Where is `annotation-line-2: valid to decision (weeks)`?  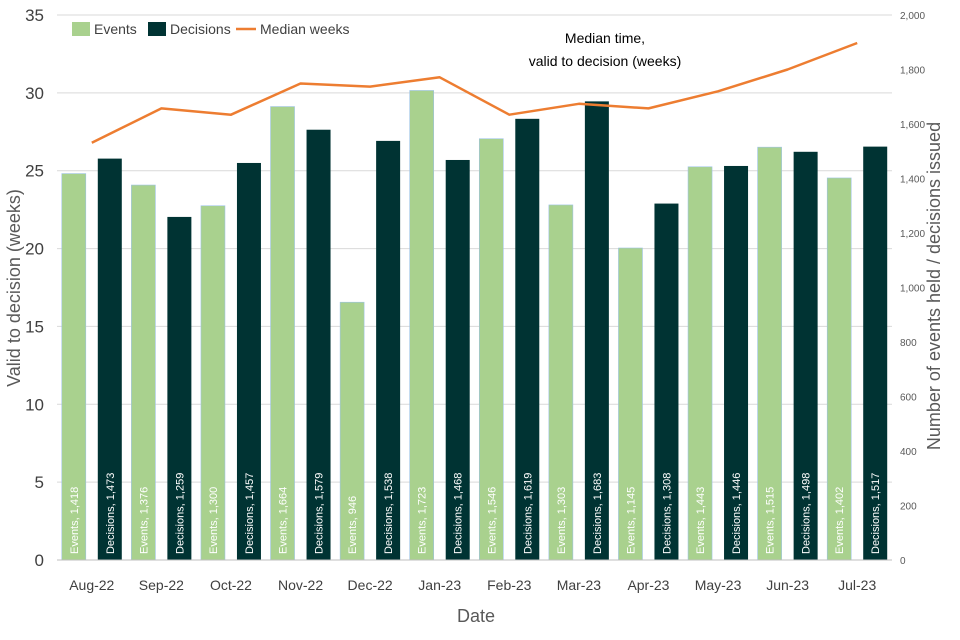 annotation-line-2: valid to decision (weeks) is located at coordinates (605, 61).